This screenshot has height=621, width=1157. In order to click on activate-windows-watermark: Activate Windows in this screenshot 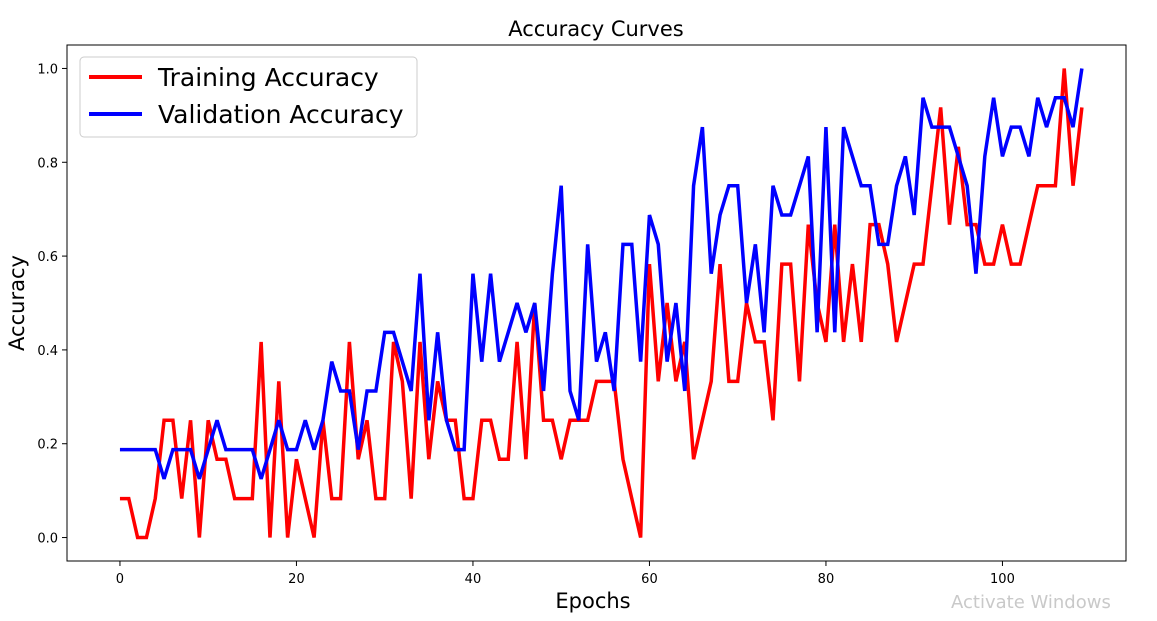, I will do `click(1031, 602)`.